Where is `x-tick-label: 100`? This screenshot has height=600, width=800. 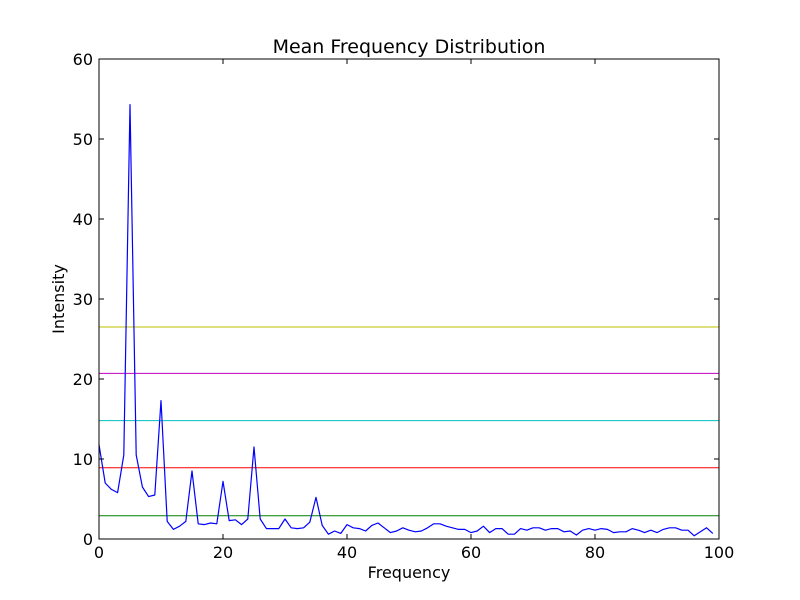 x-tick-label: 100 is located at coordinates (719, 552).